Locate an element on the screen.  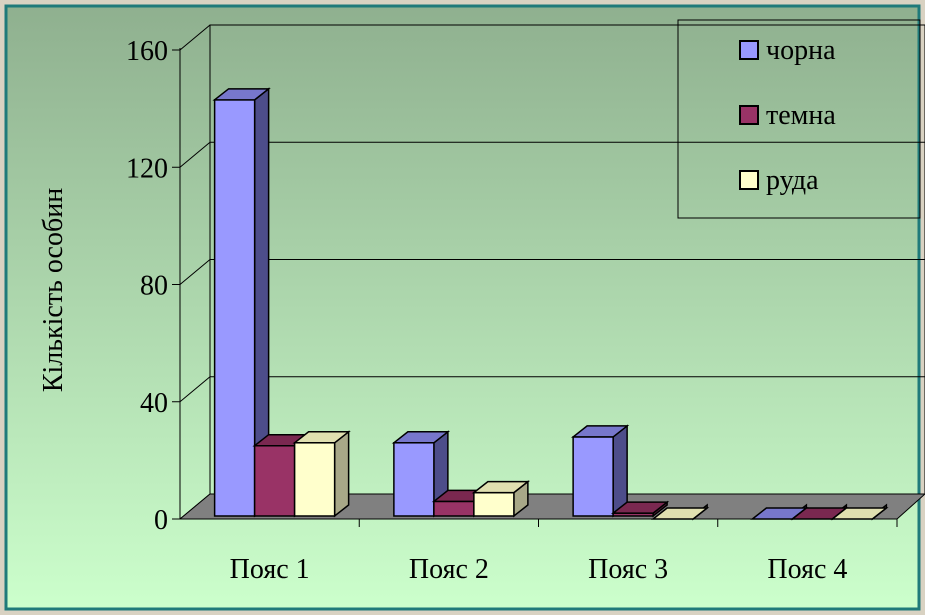
legend: чорна темна руда is located at coordinates (799, 119).